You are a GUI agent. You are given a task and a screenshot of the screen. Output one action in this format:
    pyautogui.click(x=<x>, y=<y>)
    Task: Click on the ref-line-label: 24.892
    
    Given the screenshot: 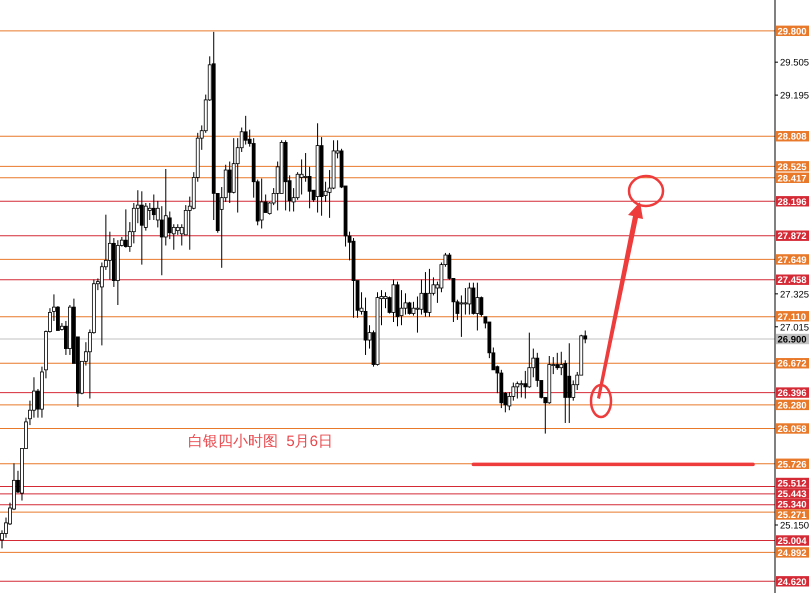 What is the action you would take?
    pyautogui.click(x=792, y=553)
    